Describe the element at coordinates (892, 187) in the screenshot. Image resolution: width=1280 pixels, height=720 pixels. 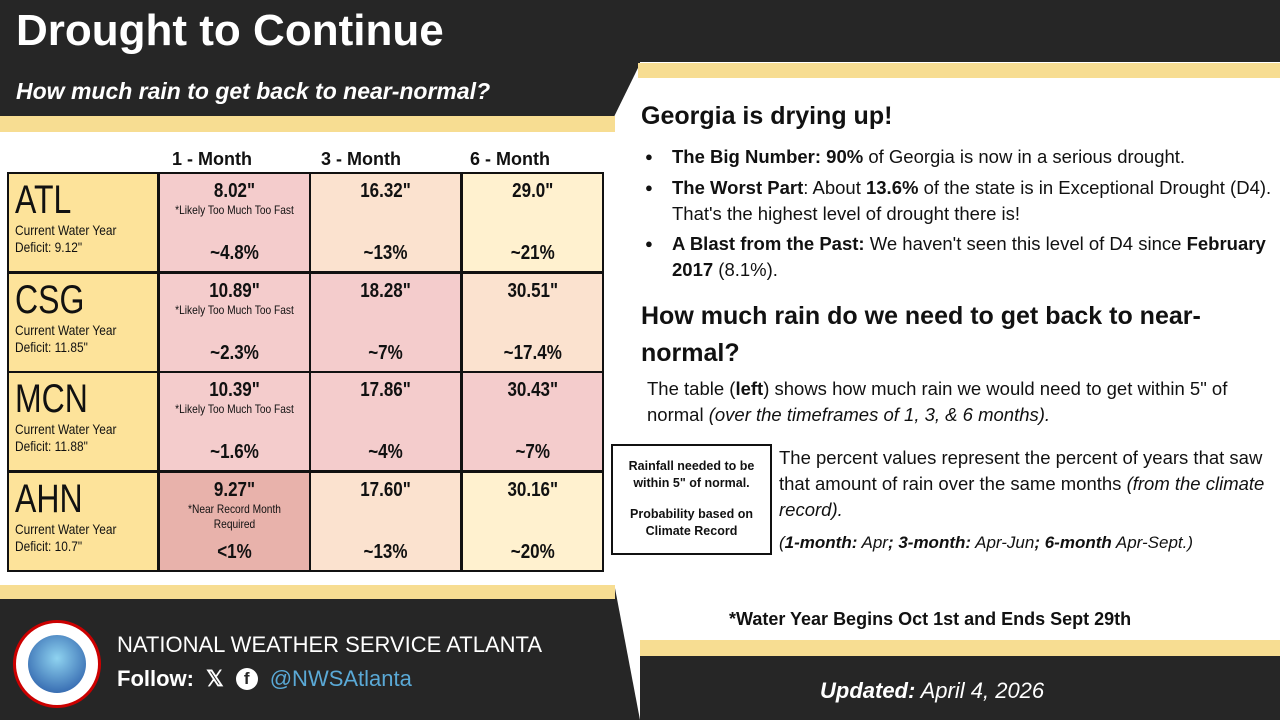
I see `bullet-bold: 13.6%` at that location.